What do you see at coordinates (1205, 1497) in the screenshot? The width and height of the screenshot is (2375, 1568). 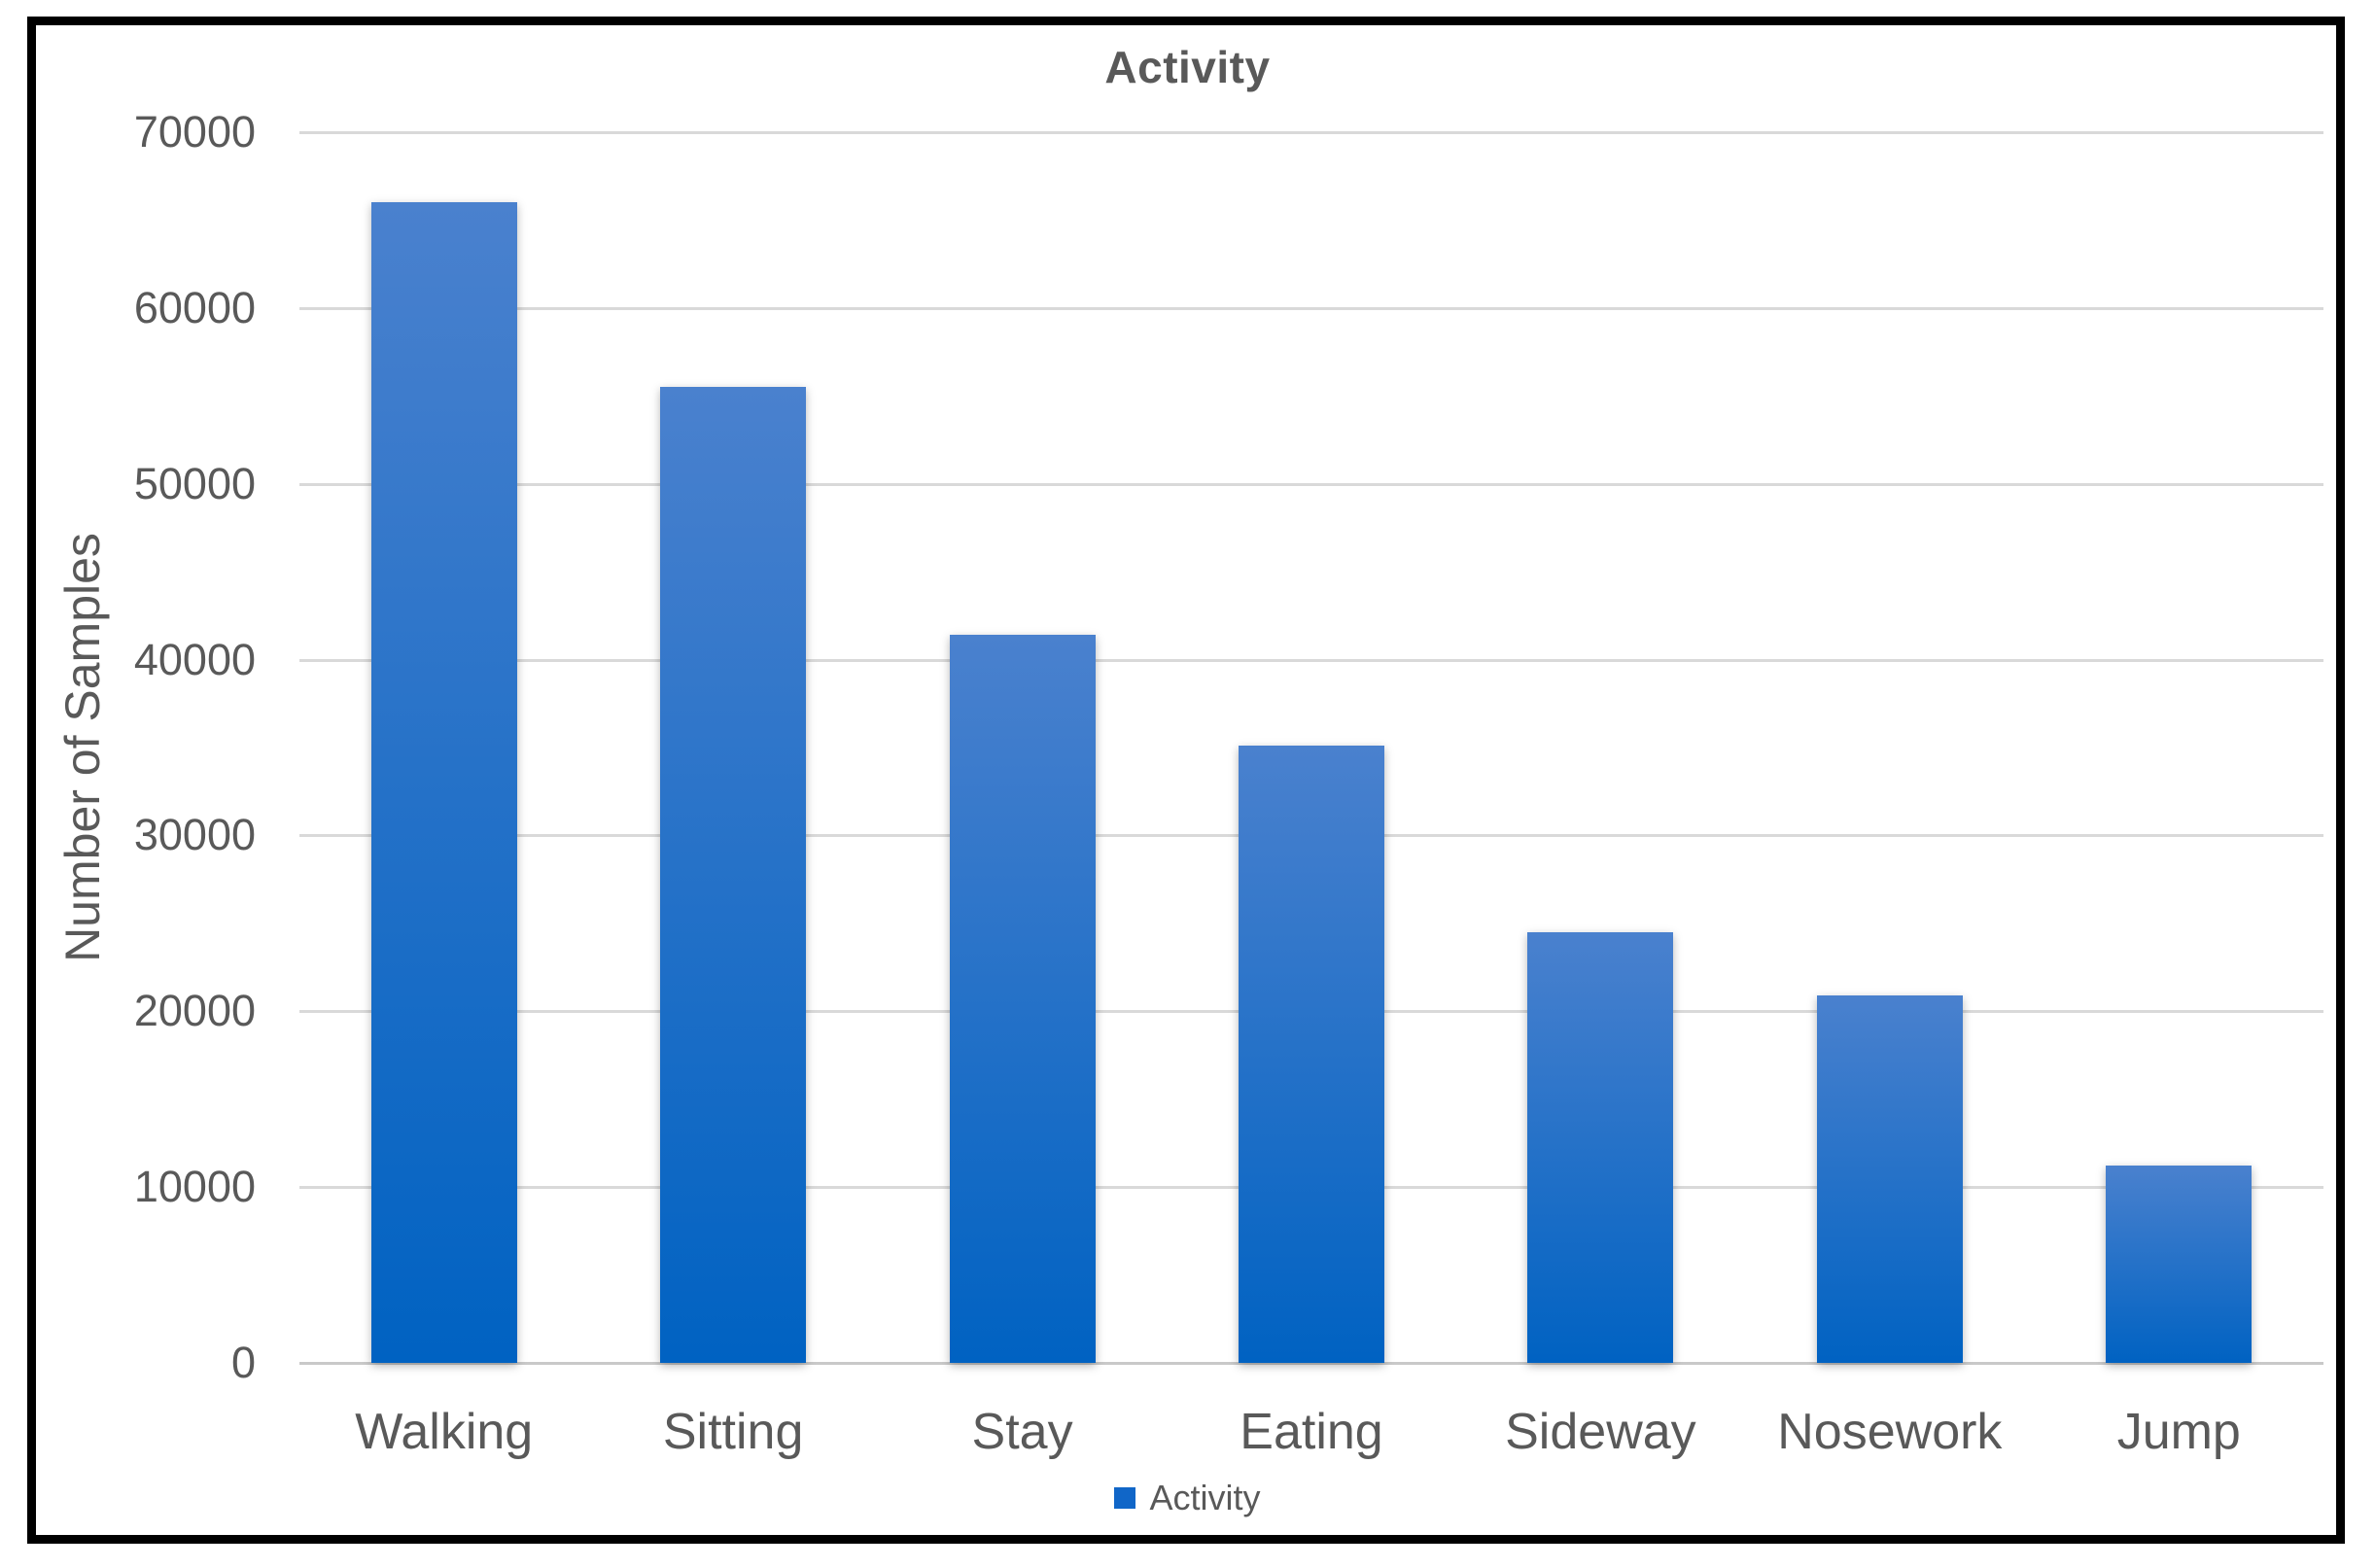 I see `legend-label: Activity` at bounding box center [1205, 1497].